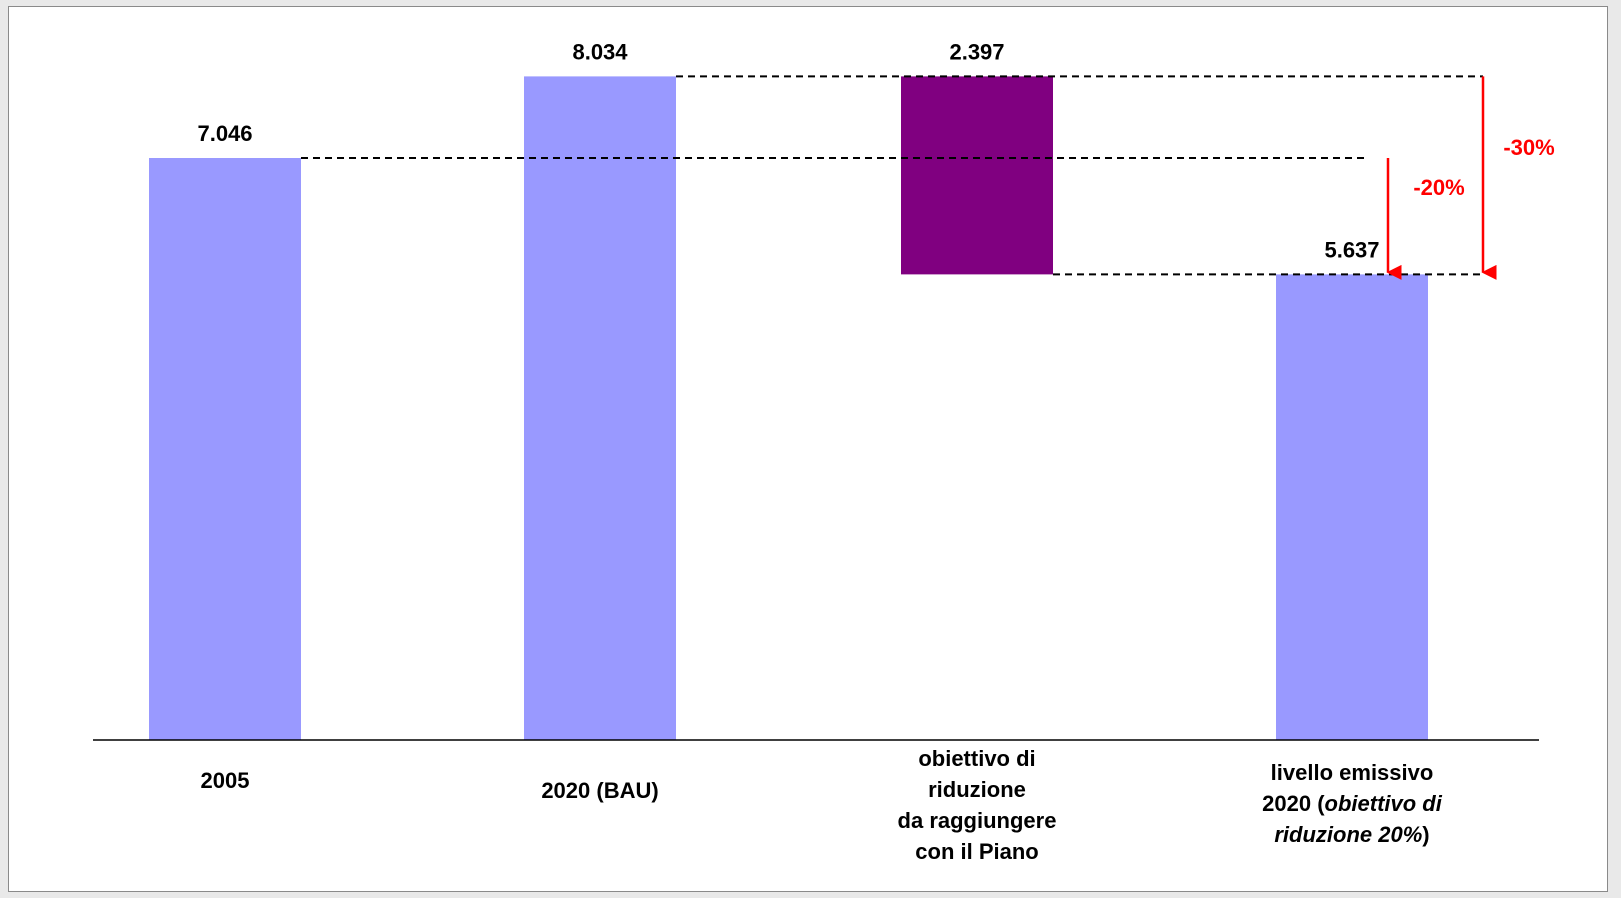  I want to click on category-label-line: livello emissivo, so click(1352, 772).